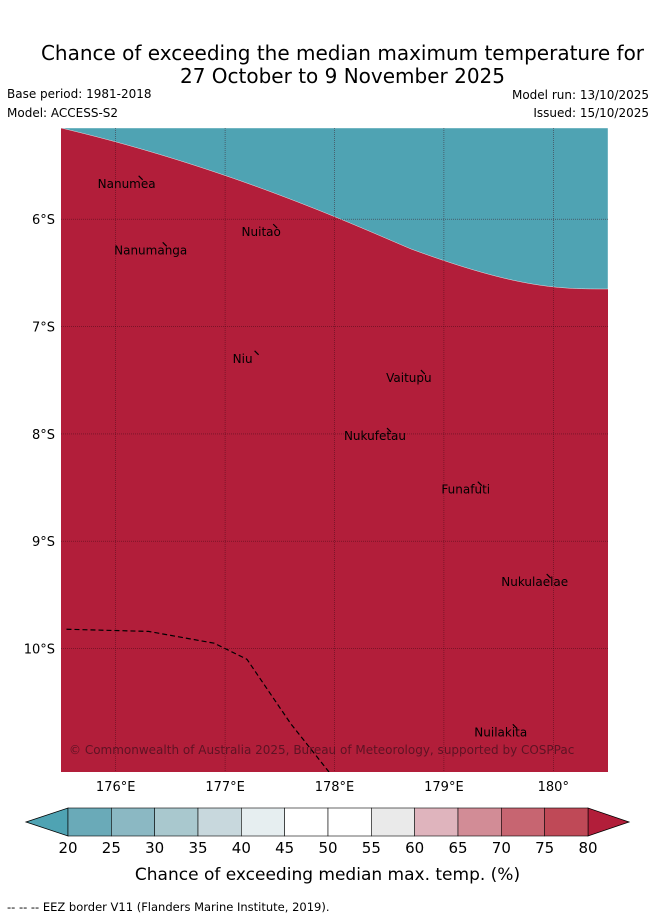 The image size is (655, 919). I want to click on colorbar-tick-label: 65, so click(457, 848).